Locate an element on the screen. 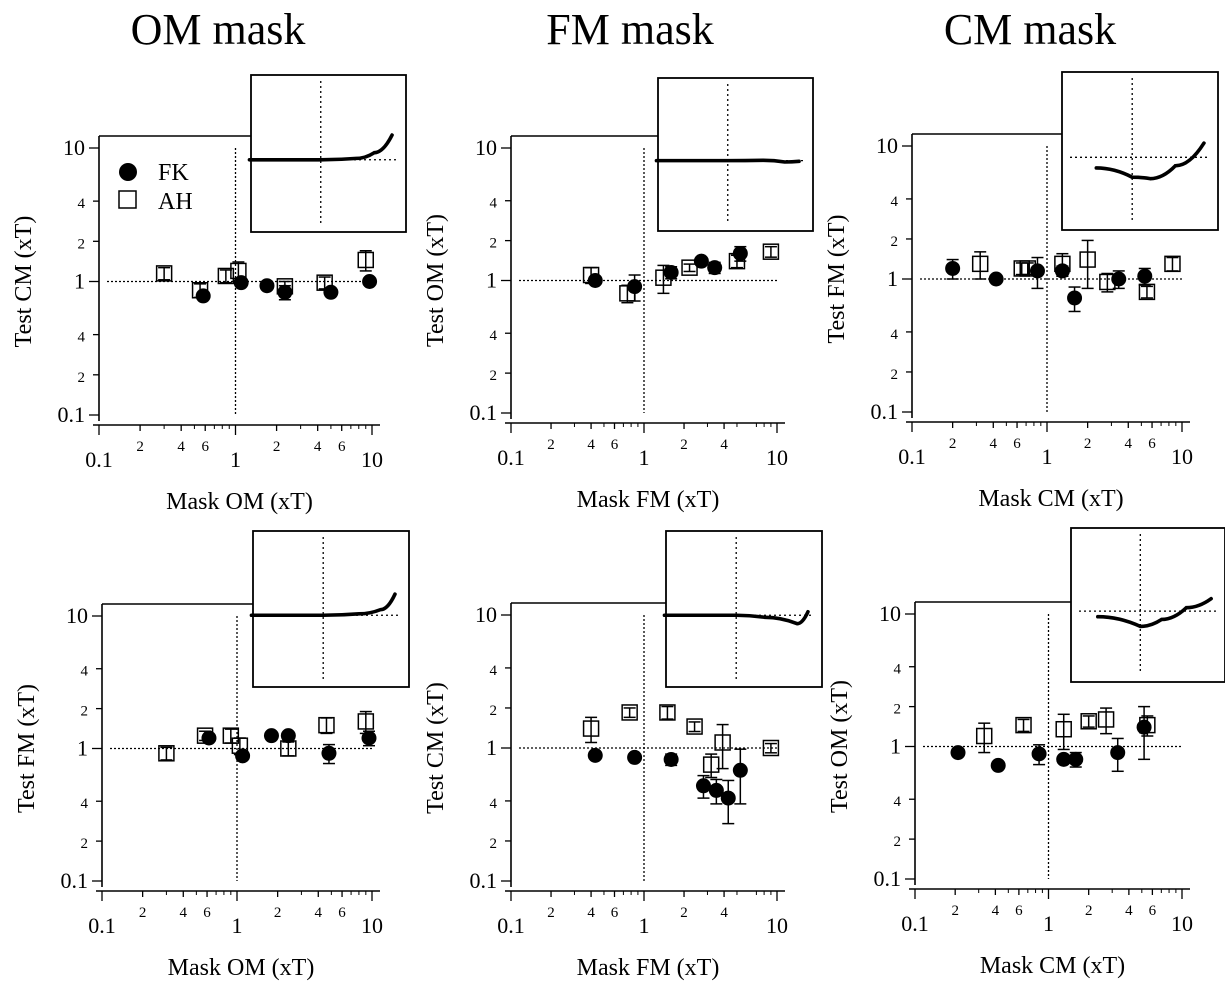  x-axis-label: Mask CM (xT) is located at coordinates (1050, 499).